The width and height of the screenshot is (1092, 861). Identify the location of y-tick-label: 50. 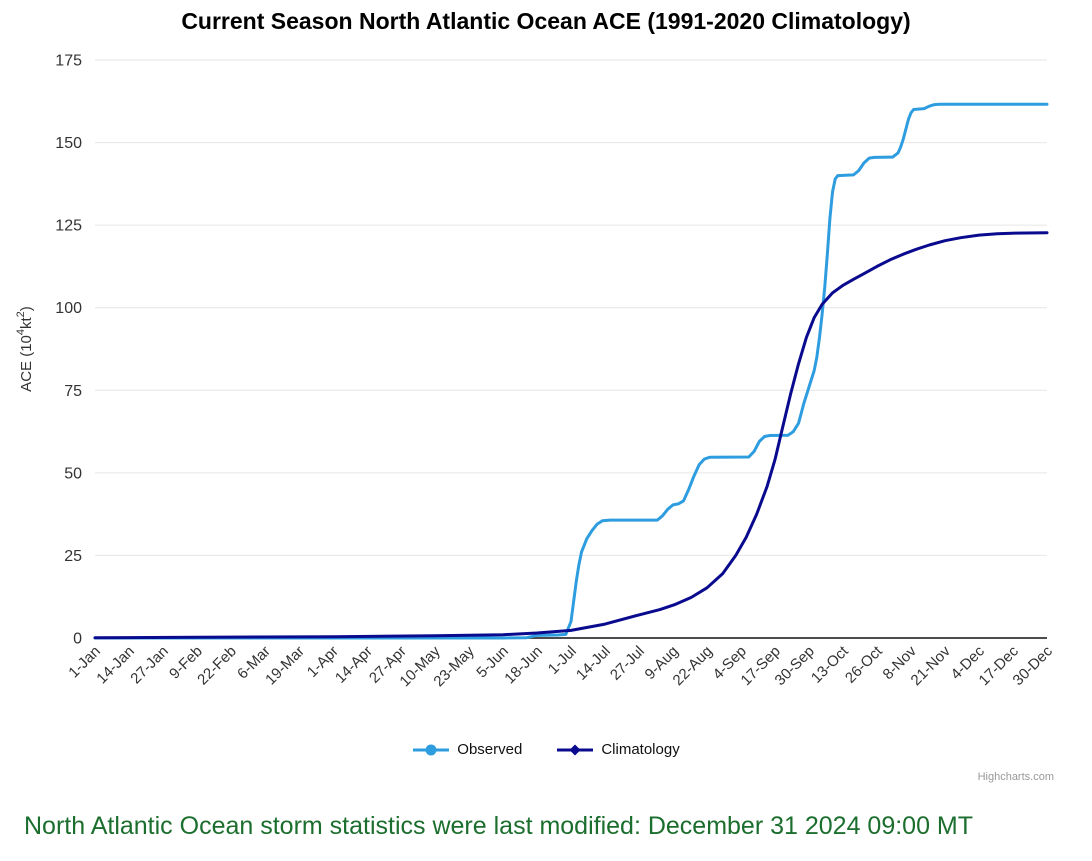
(73, 473).